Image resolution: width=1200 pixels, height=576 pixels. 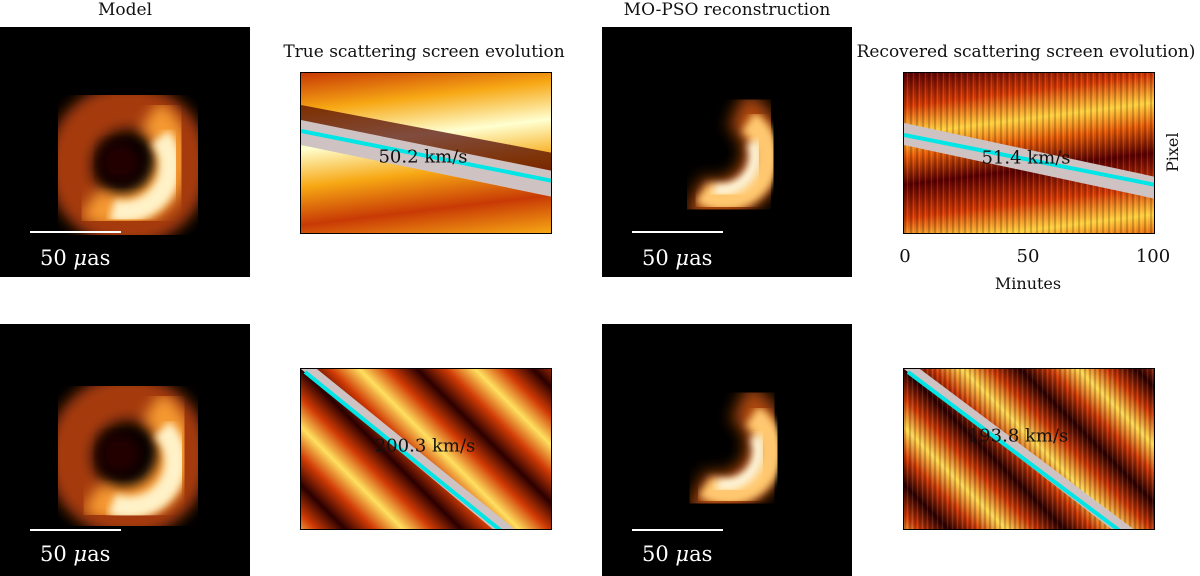 I want to click on title-reconstruction: MO-PSO reconstruction, so click(x=727, y=10).